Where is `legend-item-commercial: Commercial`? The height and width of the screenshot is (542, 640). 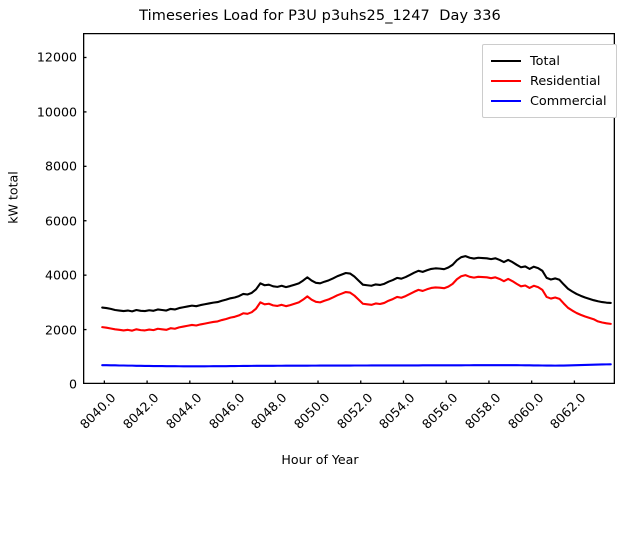 legend-item-commercial: Commercial is located at coordinates (549, 101).